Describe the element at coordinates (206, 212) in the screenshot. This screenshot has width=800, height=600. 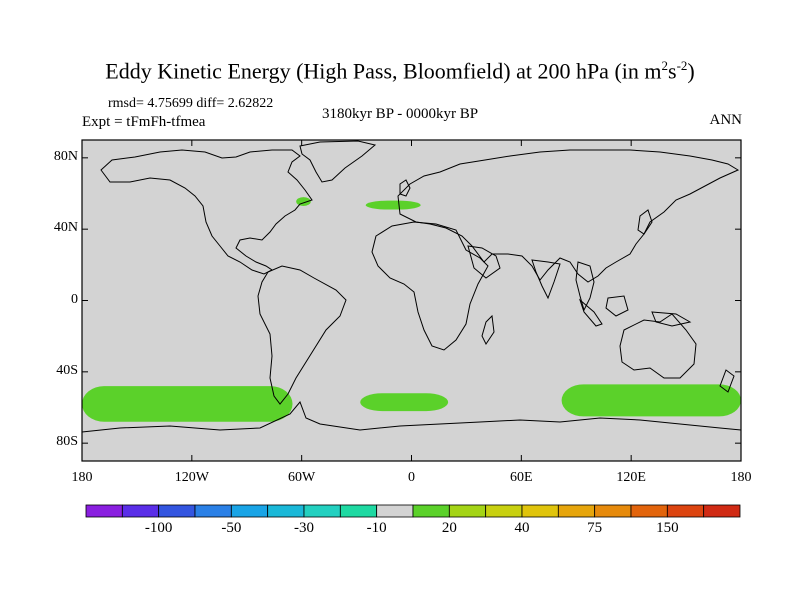
I see `north-america-coast` at that location.